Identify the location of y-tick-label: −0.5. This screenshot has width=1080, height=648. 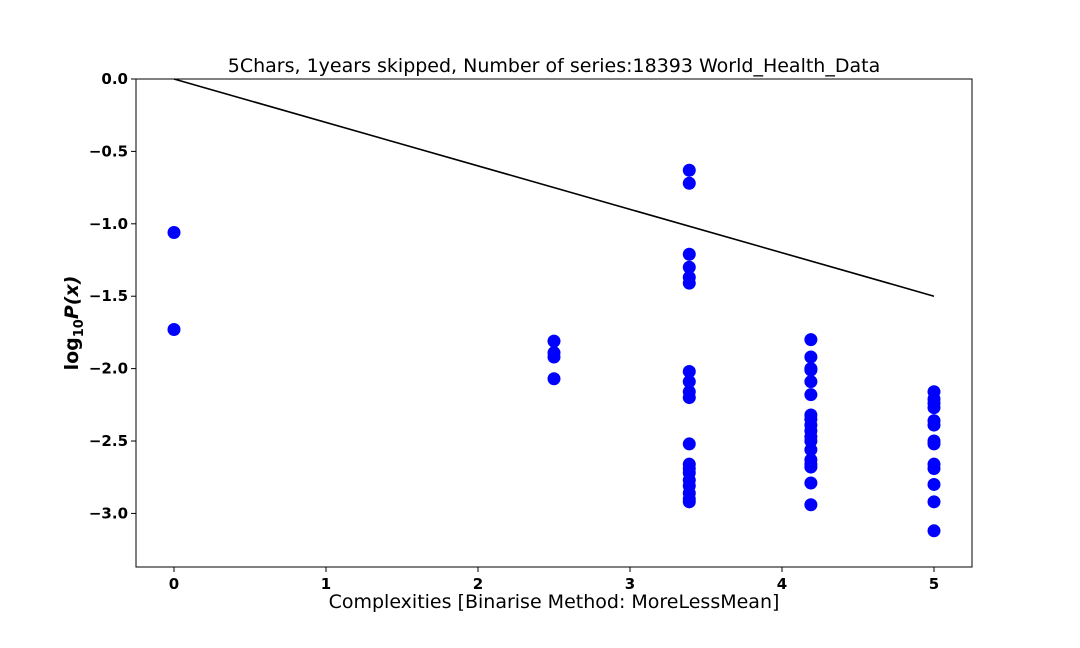
(108, 151).